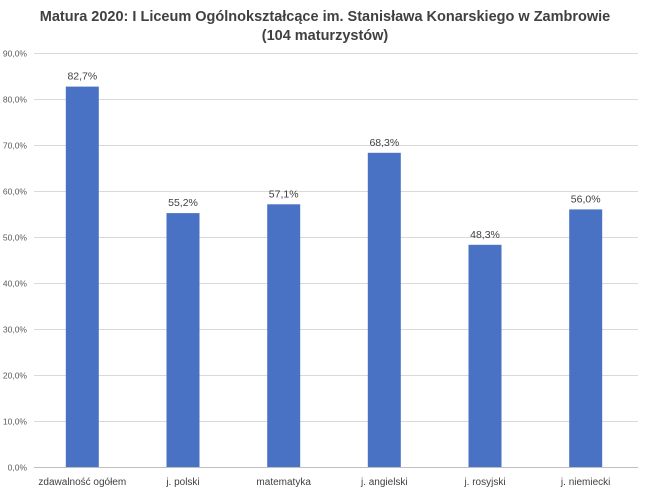  Describe the element at coordinates (15, 146) in the screenshot. I see `y-tick-label: 70,0%` at that location.